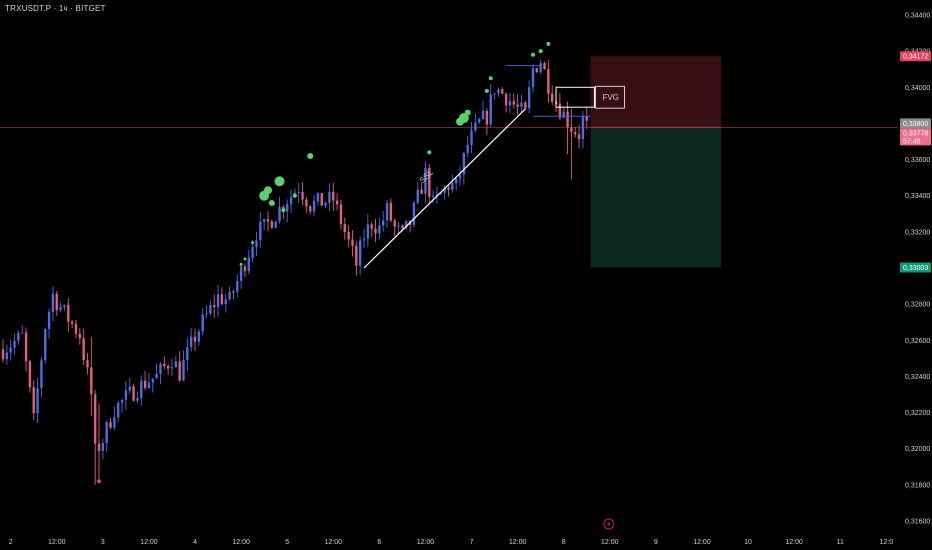 The width and height of the screenshot is (932, 550). What do you see at coordinates (917, 305) in the screenshot?
I see `y-tick-label: 0,32800` at bounding box center [917, 305].